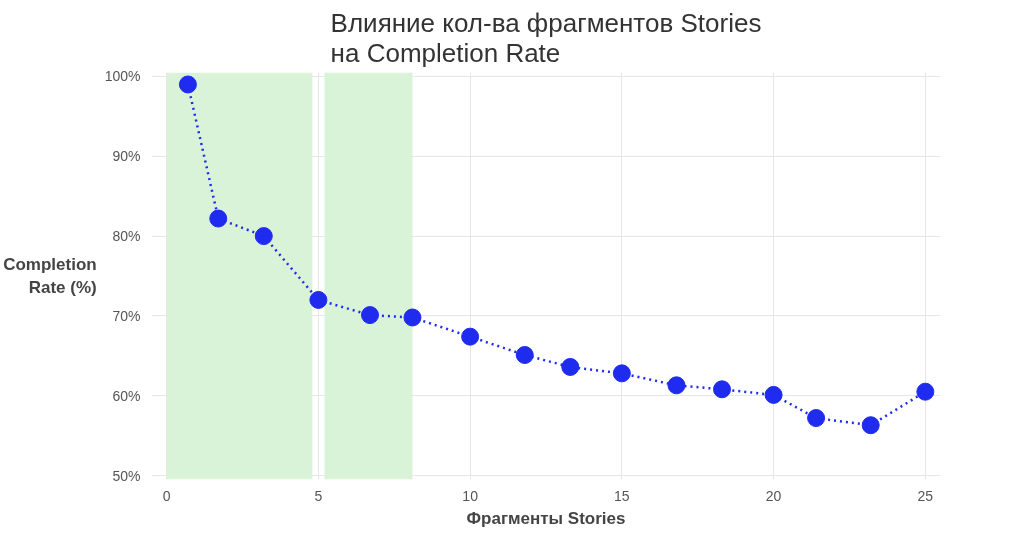 The height and width of the screenshot is (536, 1024). What do you see at coordinates (773, 495) in the screenshot?
I see `x-tick-label: 20` at bounding box center [773, 495].